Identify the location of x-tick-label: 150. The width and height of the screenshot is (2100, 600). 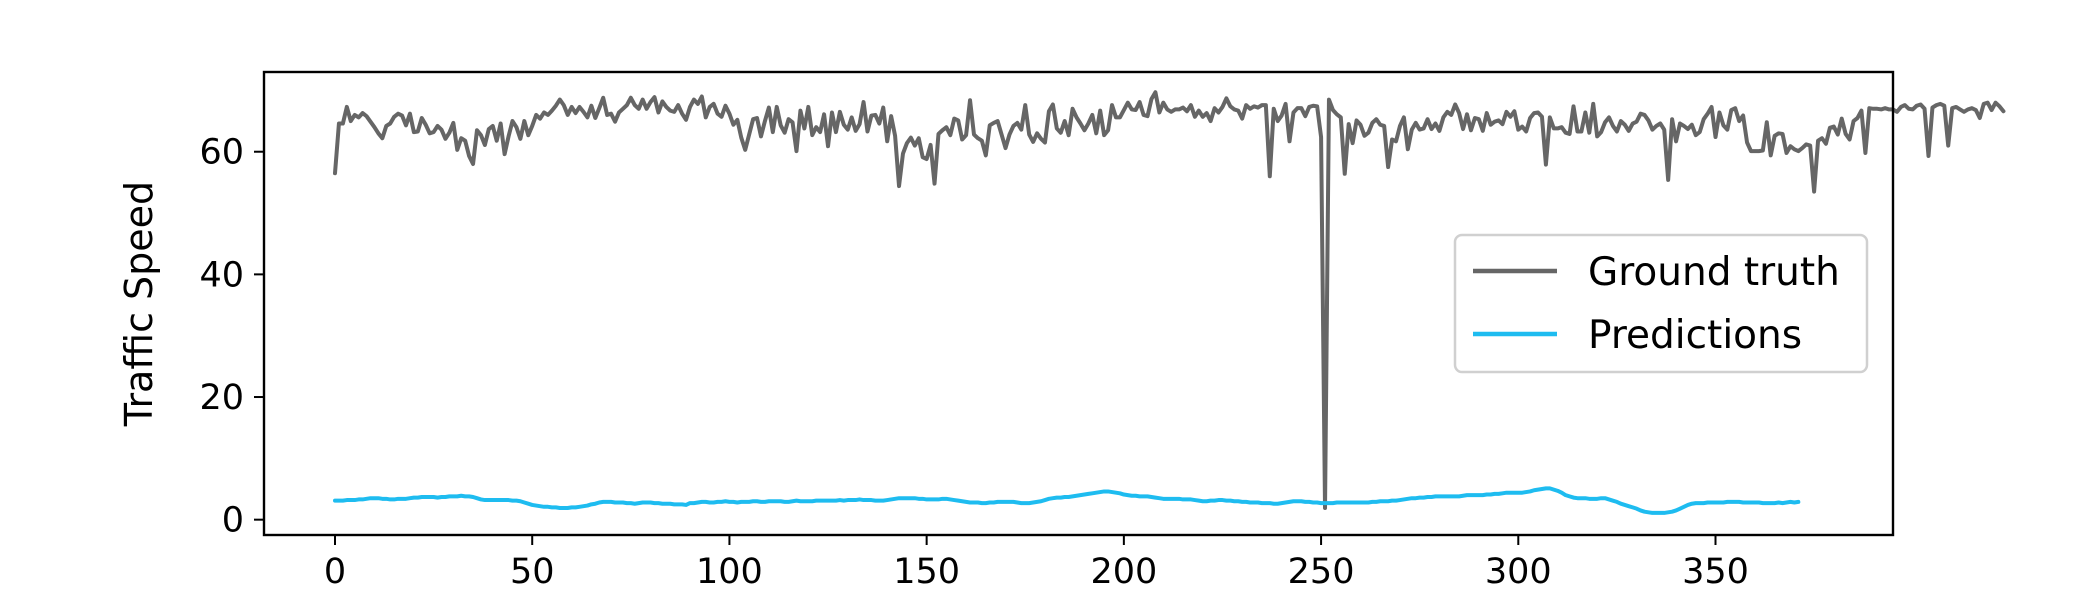
(926, 572).